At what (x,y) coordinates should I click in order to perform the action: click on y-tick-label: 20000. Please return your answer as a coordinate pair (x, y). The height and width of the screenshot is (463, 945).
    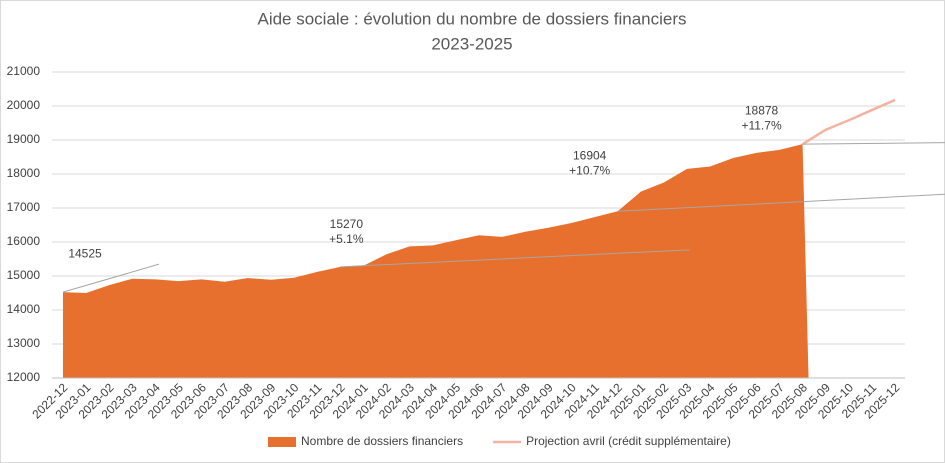
    Looking at the image, I should click on (24, 105).